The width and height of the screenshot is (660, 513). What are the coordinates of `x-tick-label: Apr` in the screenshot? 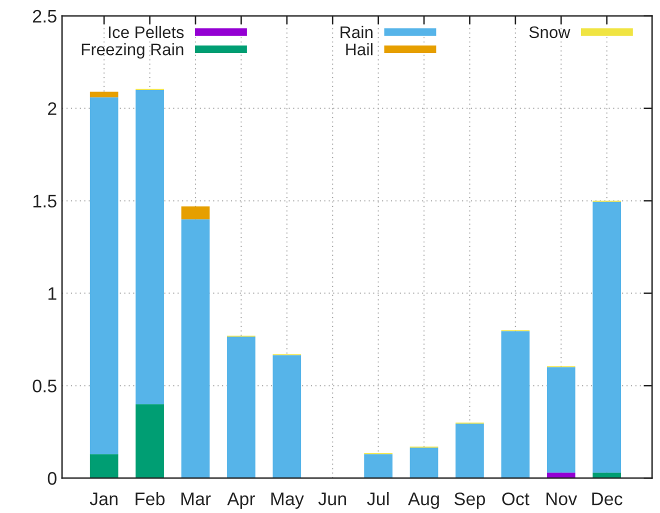 It's located at (241, 500).